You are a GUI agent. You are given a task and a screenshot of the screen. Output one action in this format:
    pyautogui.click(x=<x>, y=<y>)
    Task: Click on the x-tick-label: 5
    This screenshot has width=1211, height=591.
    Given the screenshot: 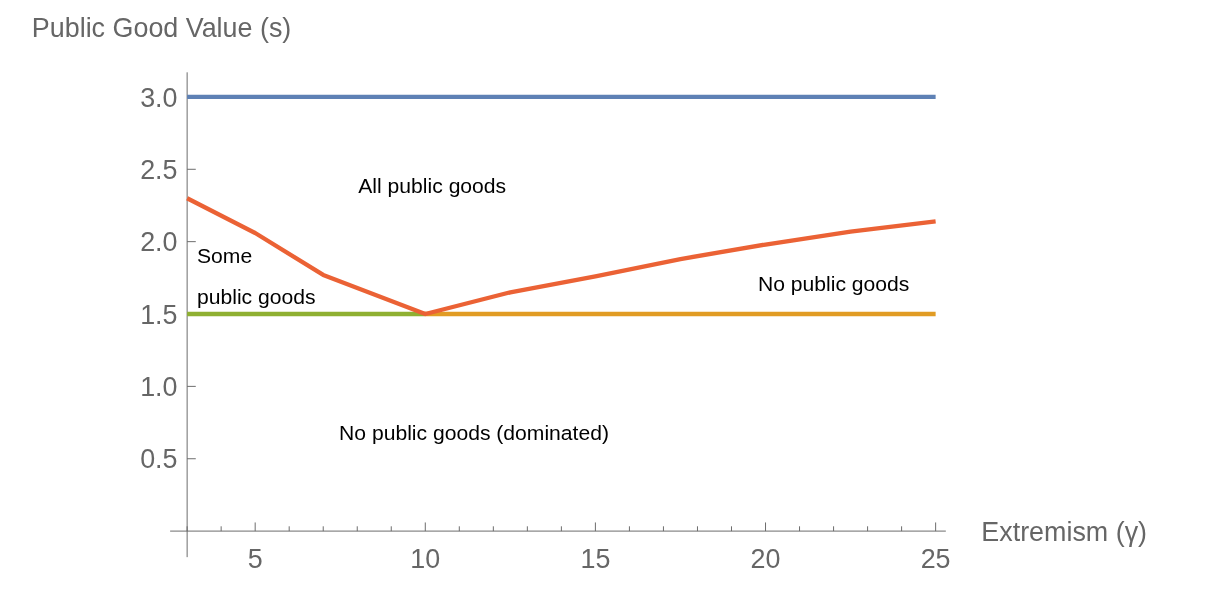 What is the action you would take?
    pyautogui.click(x=255, y=558)
    